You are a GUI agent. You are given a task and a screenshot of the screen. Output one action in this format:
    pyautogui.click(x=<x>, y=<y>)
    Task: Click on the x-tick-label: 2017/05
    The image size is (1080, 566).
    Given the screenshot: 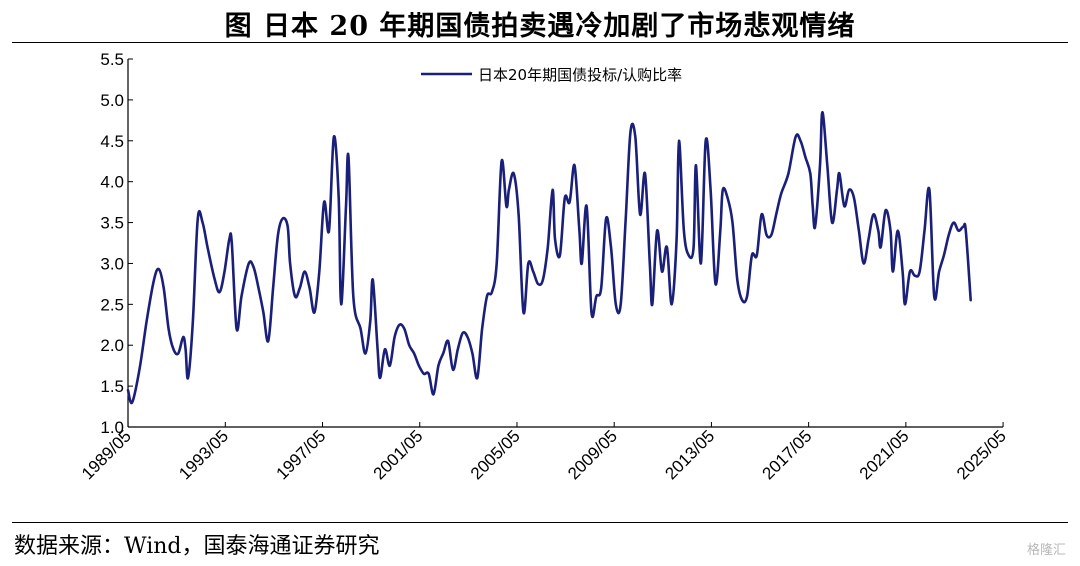 What is the action you would take?
    pyautogui.click(x=787, y=454)
    